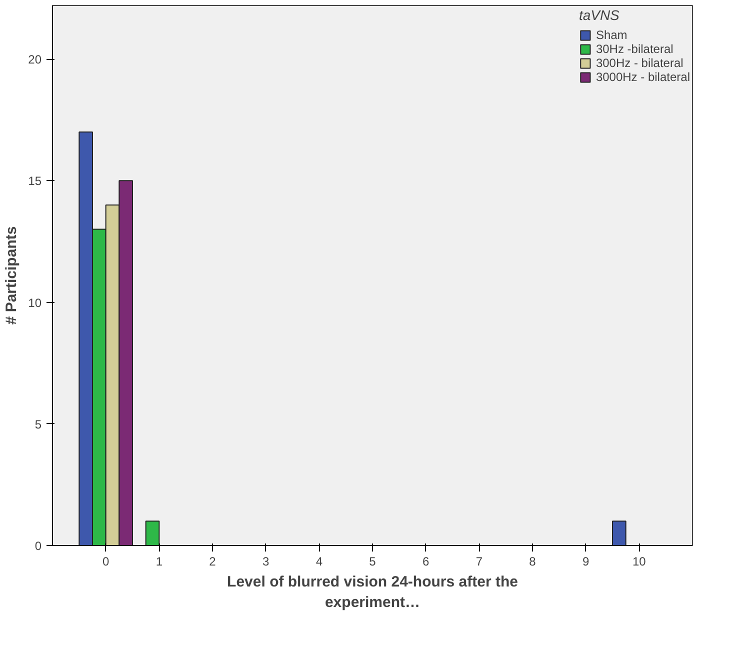 The width and height of the screenshot is (752, 659). Describe the element at coordinates (635, 49) in the screenshot. I see `legend-label: 30Hz -bilateral` at that location.